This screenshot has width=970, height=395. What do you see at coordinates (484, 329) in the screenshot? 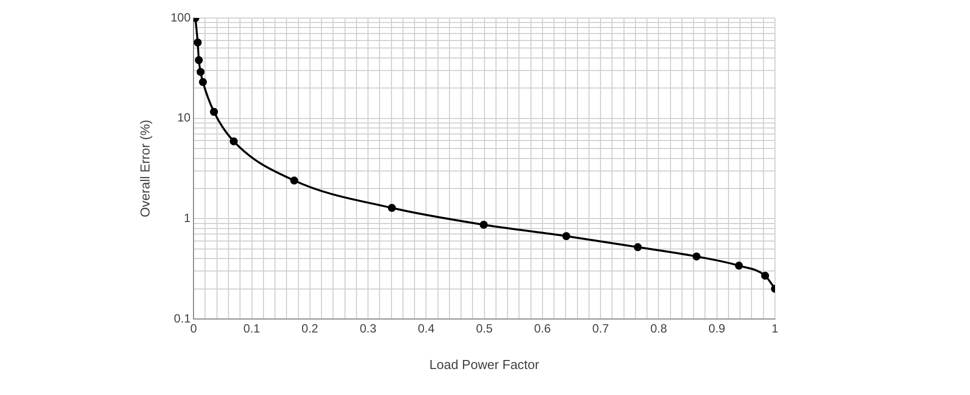
I see `x-tick-label: 0.5` at bounding box center [484, 329].